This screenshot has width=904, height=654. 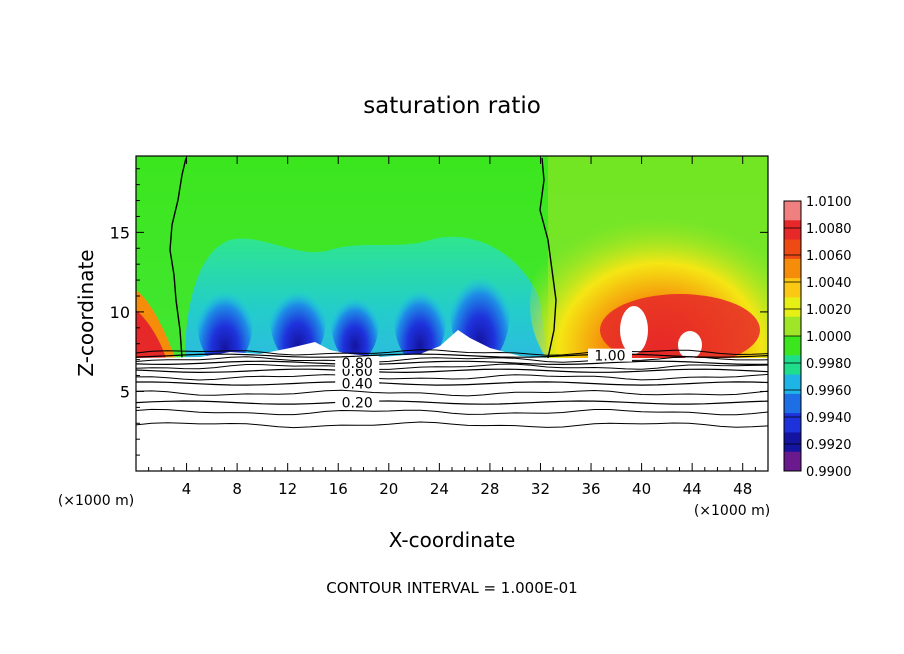 I want to click on y-tick-label: 10, so click(x=120, y=312).